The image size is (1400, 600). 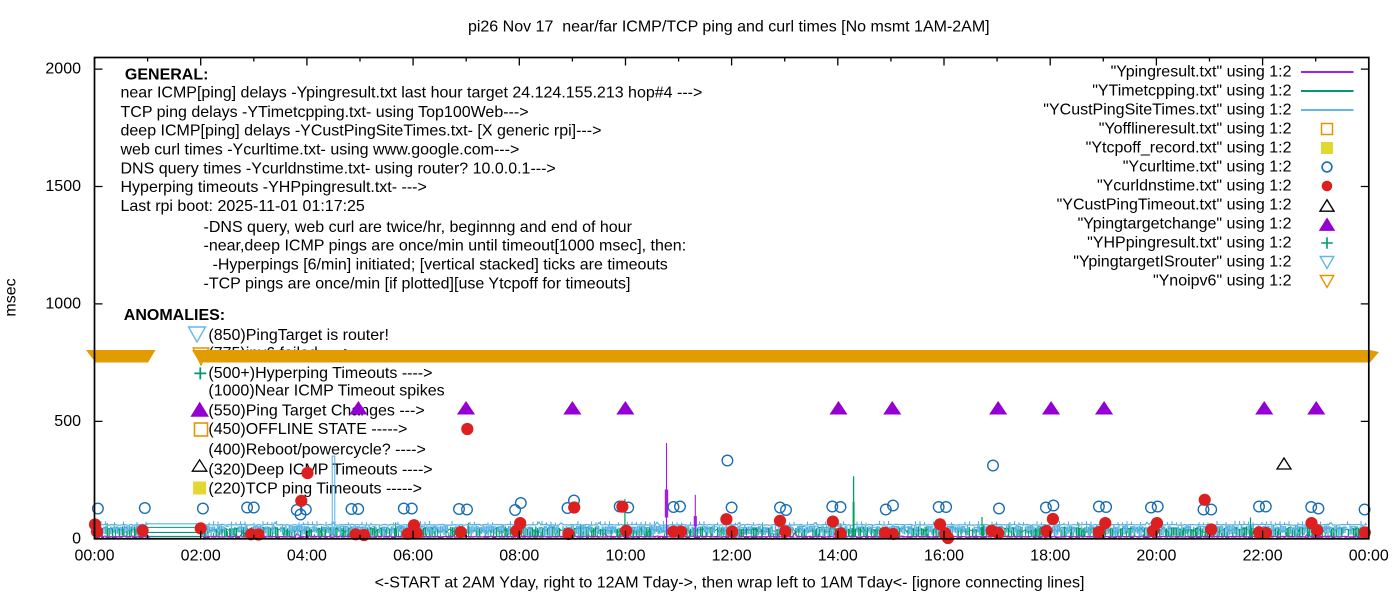 I want to click on svg-text: 18:00, so click(x=1050, y=556).